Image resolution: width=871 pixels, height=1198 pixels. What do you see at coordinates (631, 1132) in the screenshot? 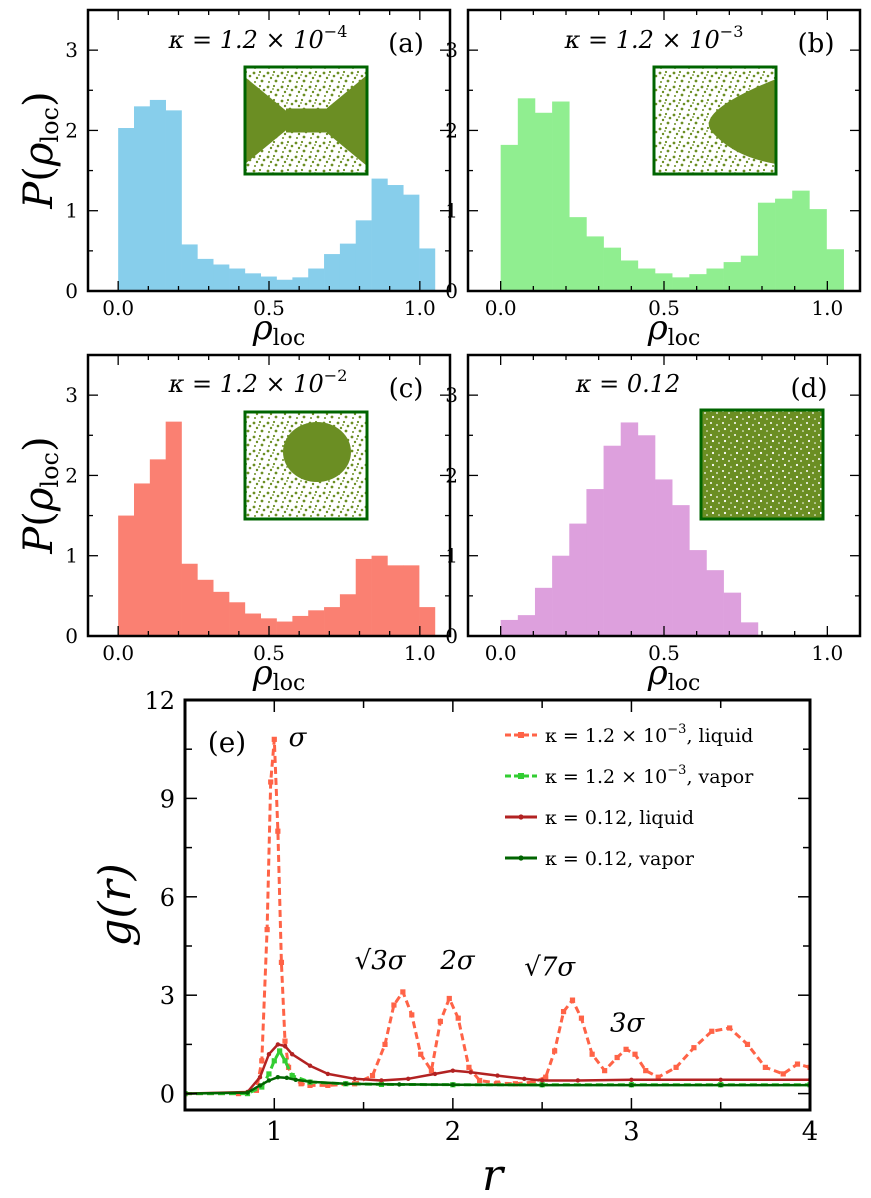
I see `xtick-label-e: 3` at bounding box center [631, 1132].